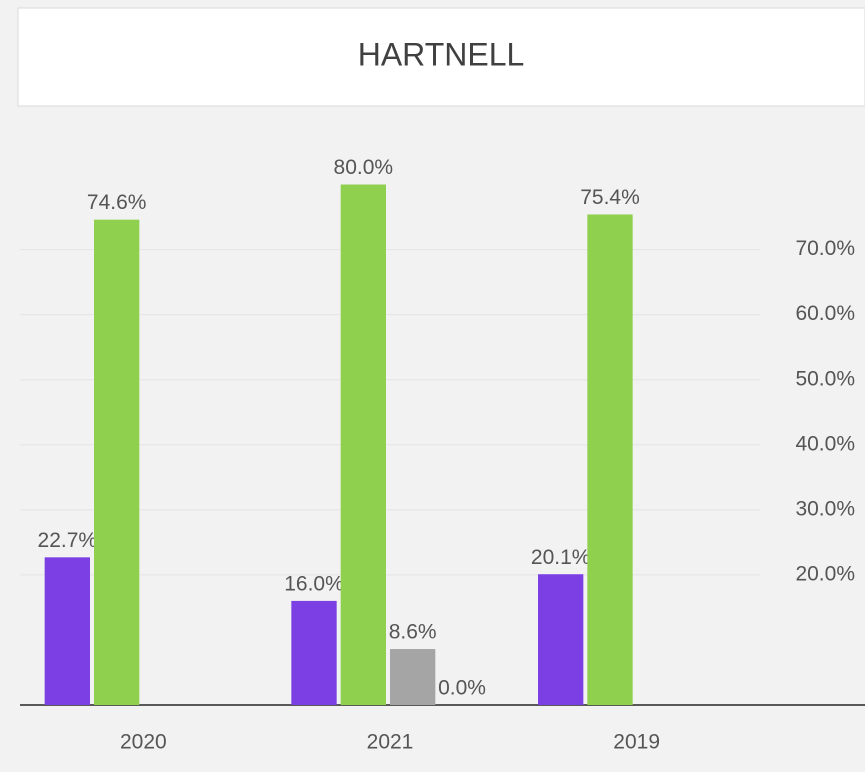 The width and height of the screenshot is (865, 772). What do you see at coordinates (413, 632) in the screenshot?
I see `value-label: 8.6%` at bounding box center [413, 632].